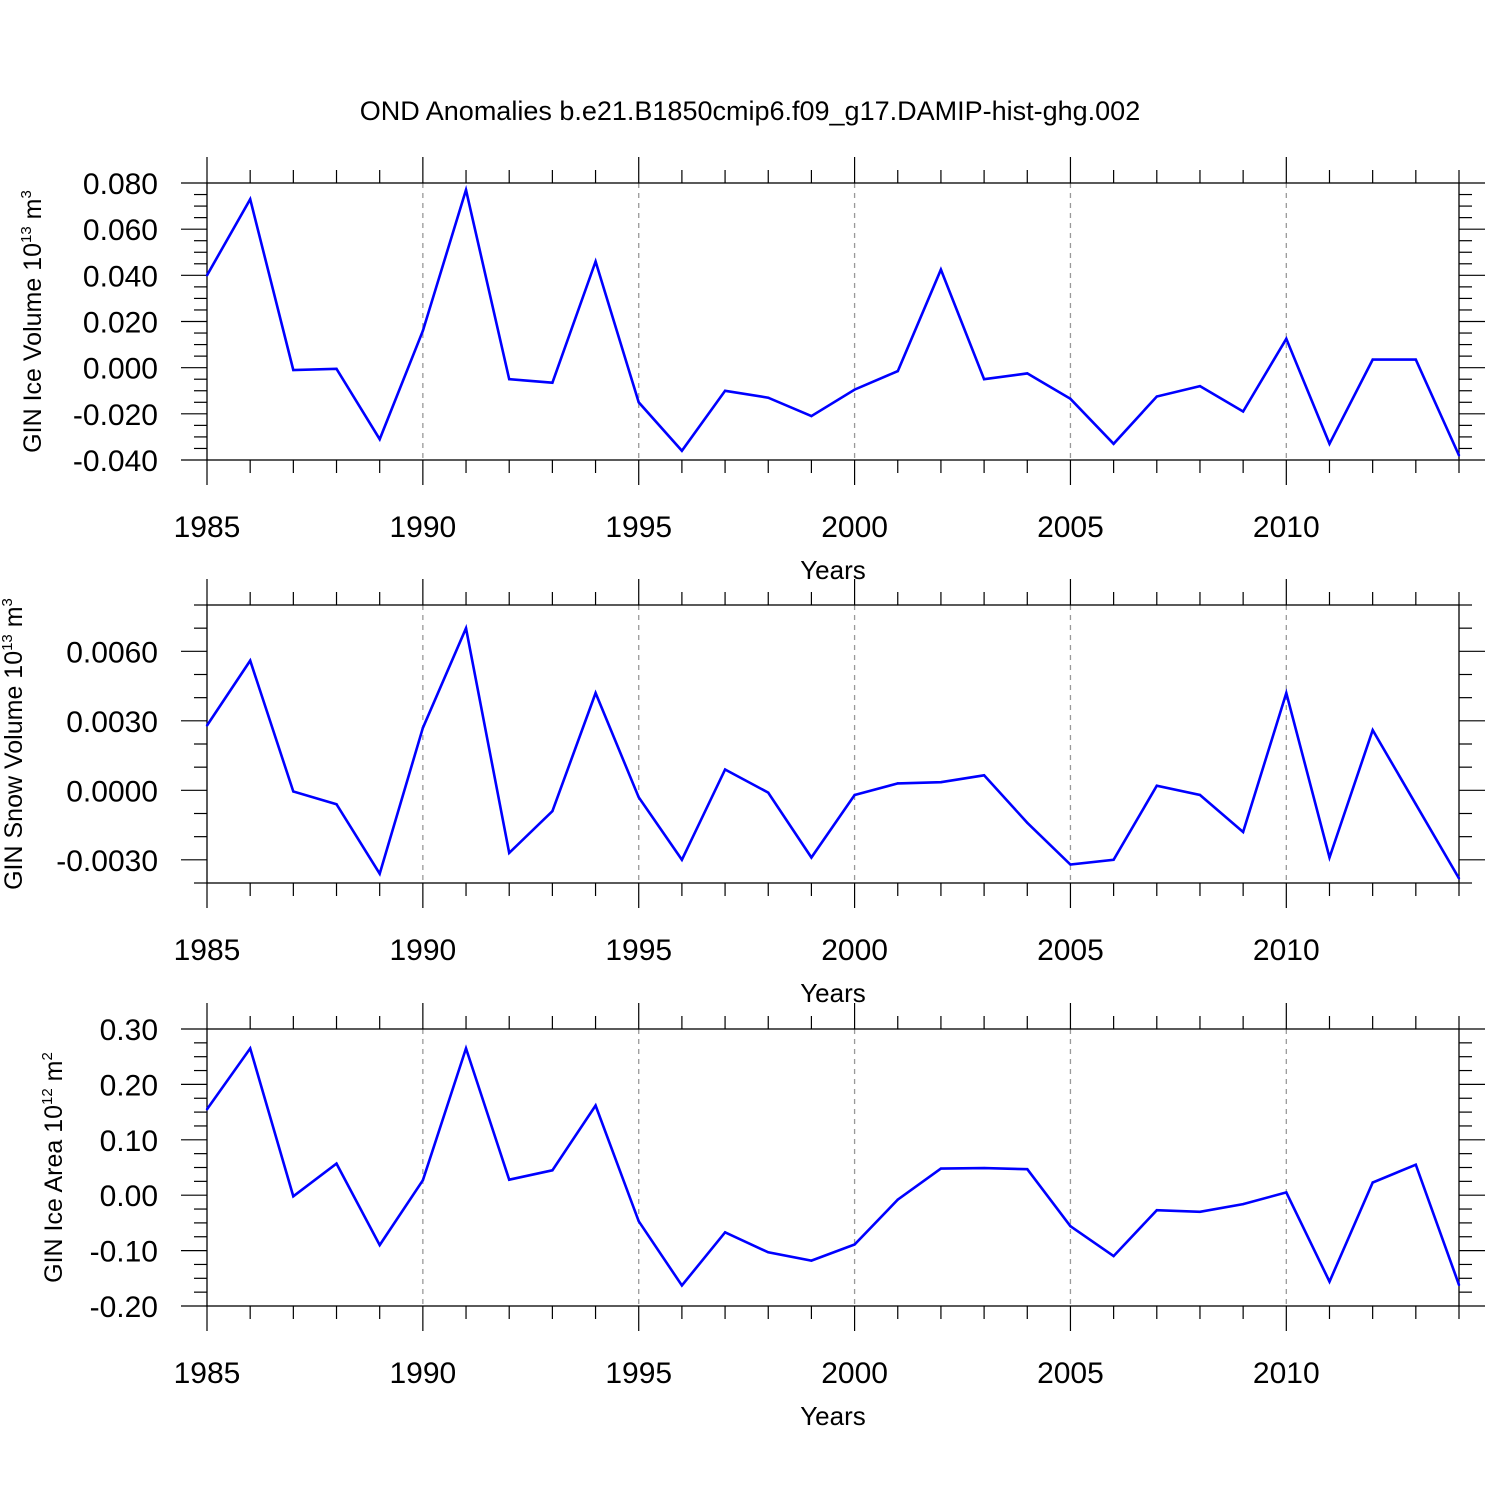 The image size is (1500, 1500). Describe the element at coordinates (207, 950) in the screenshot. I see `x-tick-label: 1985` at that location.